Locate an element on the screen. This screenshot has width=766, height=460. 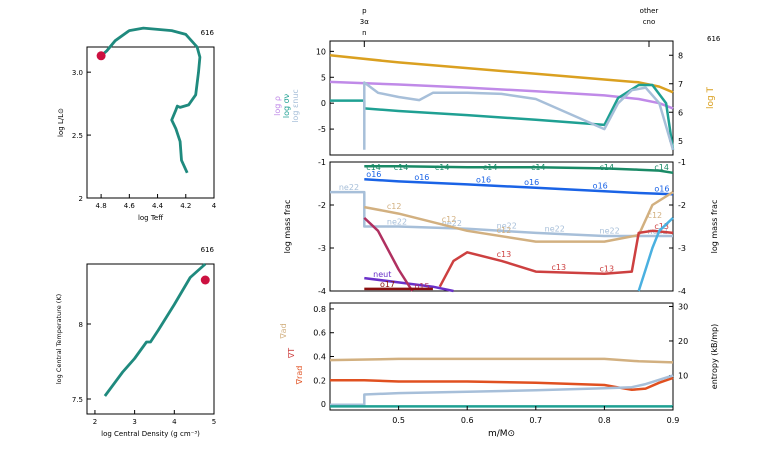
profile-bottom-x-tick-label: 0.6 is located at coordinates (467, 420).